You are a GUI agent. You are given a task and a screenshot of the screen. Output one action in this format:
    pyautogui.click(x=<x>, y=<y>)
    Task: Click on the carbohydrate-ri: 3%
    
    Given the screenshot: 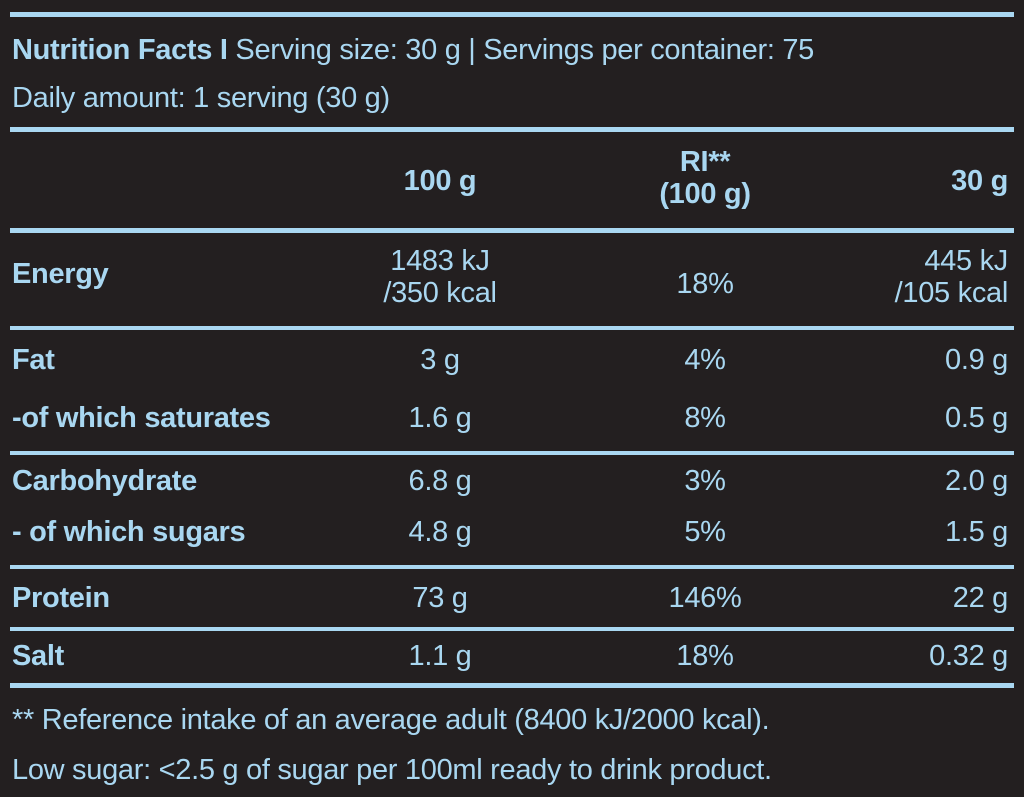 What is the action you would take?
    pyautogui.click(x=705, y=481)
    